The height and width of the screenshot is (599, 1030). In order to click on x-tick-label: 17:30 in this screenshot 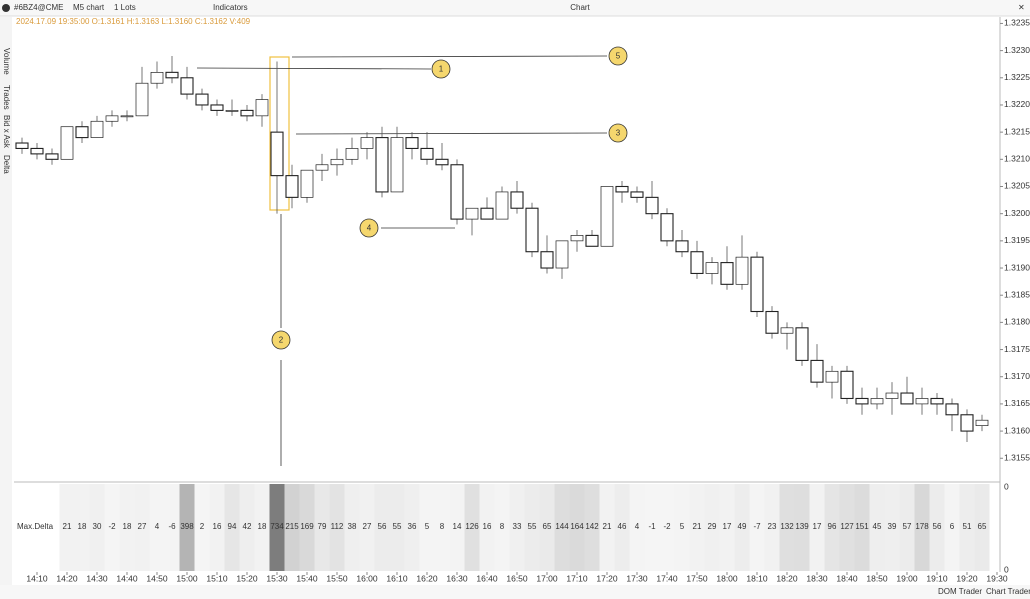, I will do `click(637, 578)`.